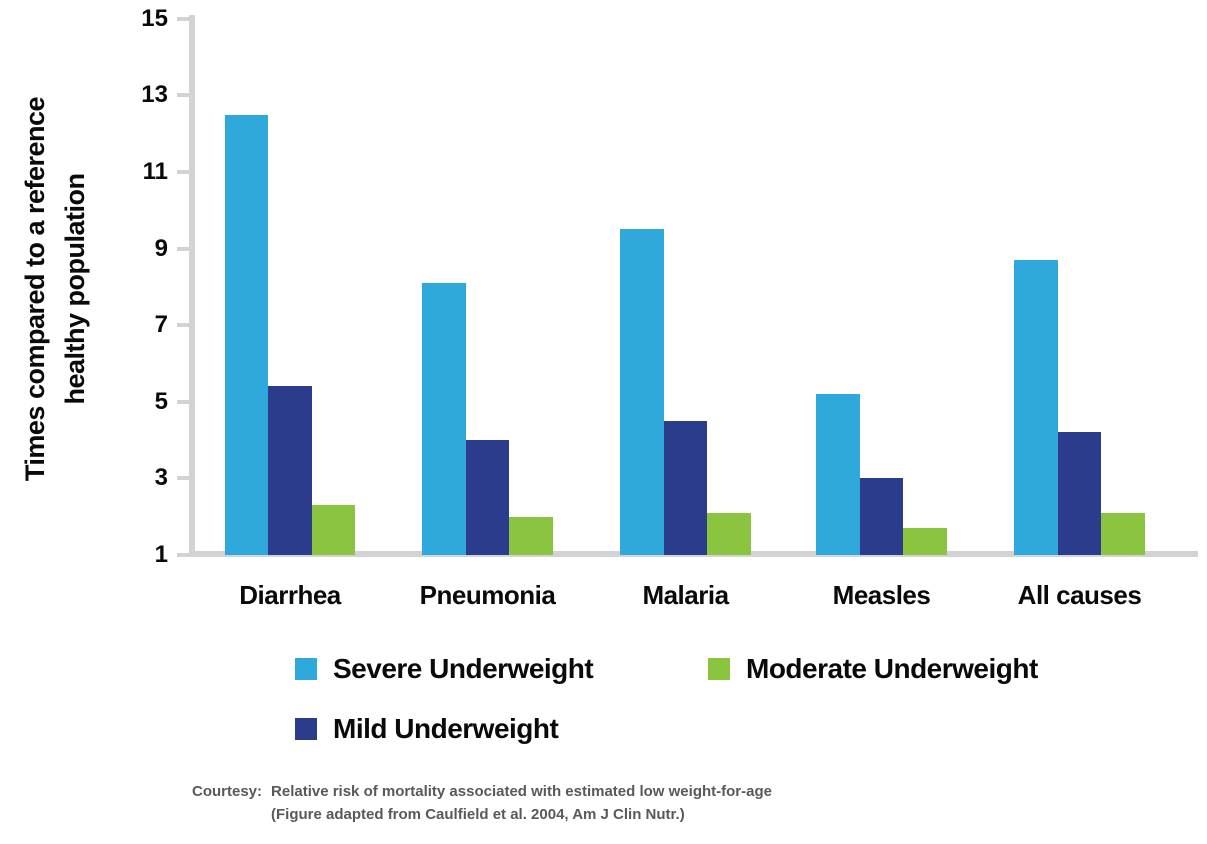 Image resolution: width=1207 pixels, height=844 pixels. Describe the element at coordinates (155, 171) in the screenshot. I see `y-tick-label-11: 11` at that location.